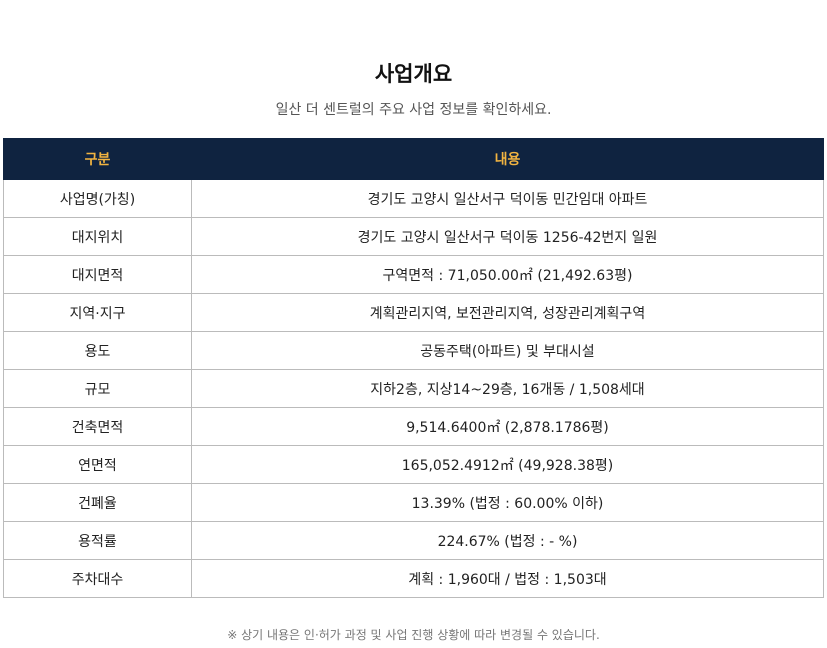 The height and width of the screenshot is (648, 827). I want to click on table-row: 대지면적 구역면적 : 71,050.00㎡ (21,492.63평), so click(413, 274).